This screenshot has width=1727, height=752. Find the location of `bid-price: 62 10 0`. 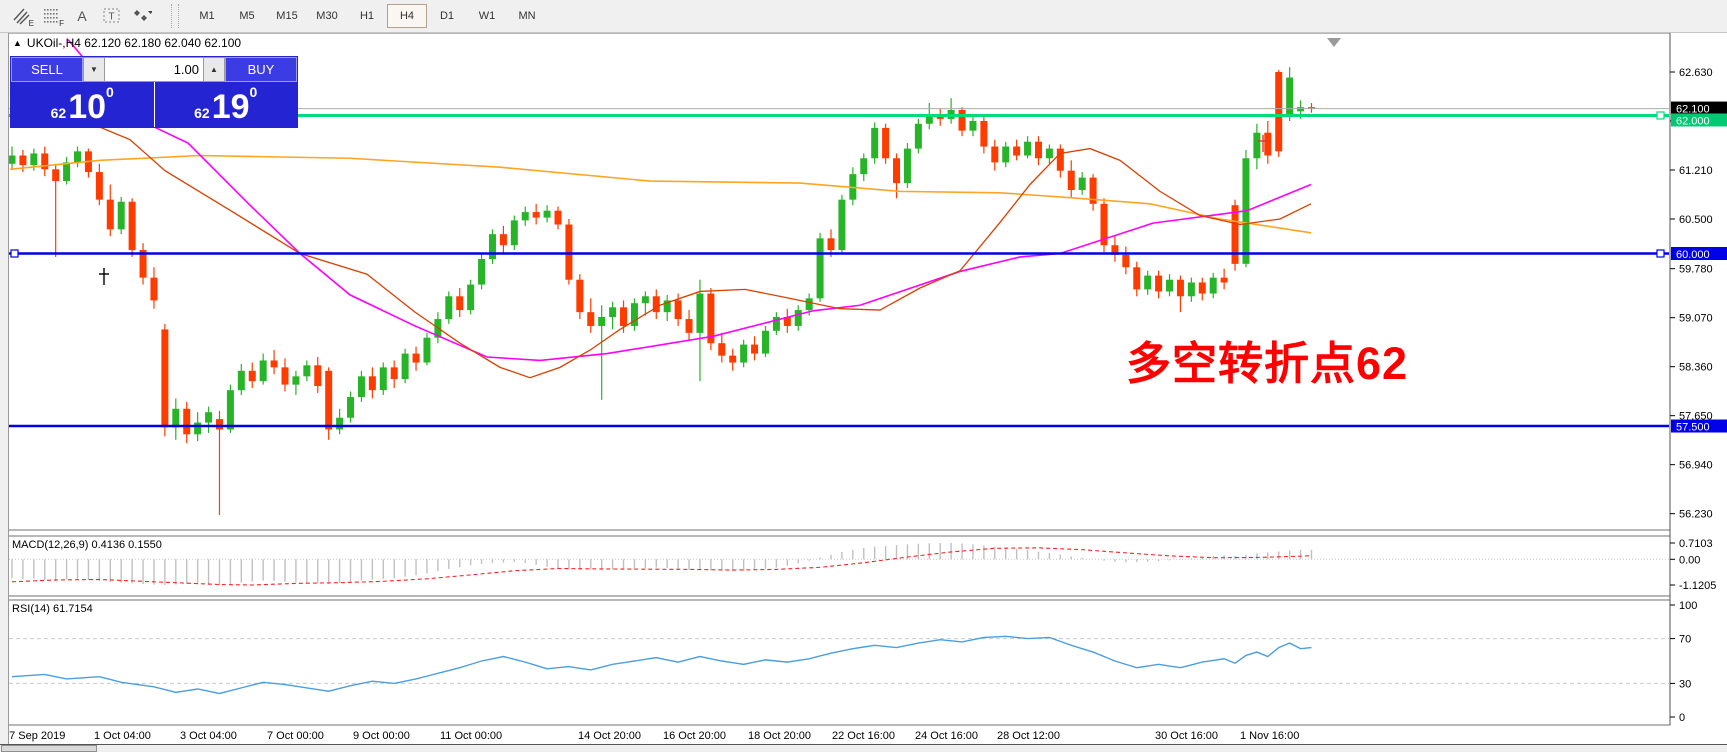

bid-price: 62 10 0 is located at coordinates (83, 104).